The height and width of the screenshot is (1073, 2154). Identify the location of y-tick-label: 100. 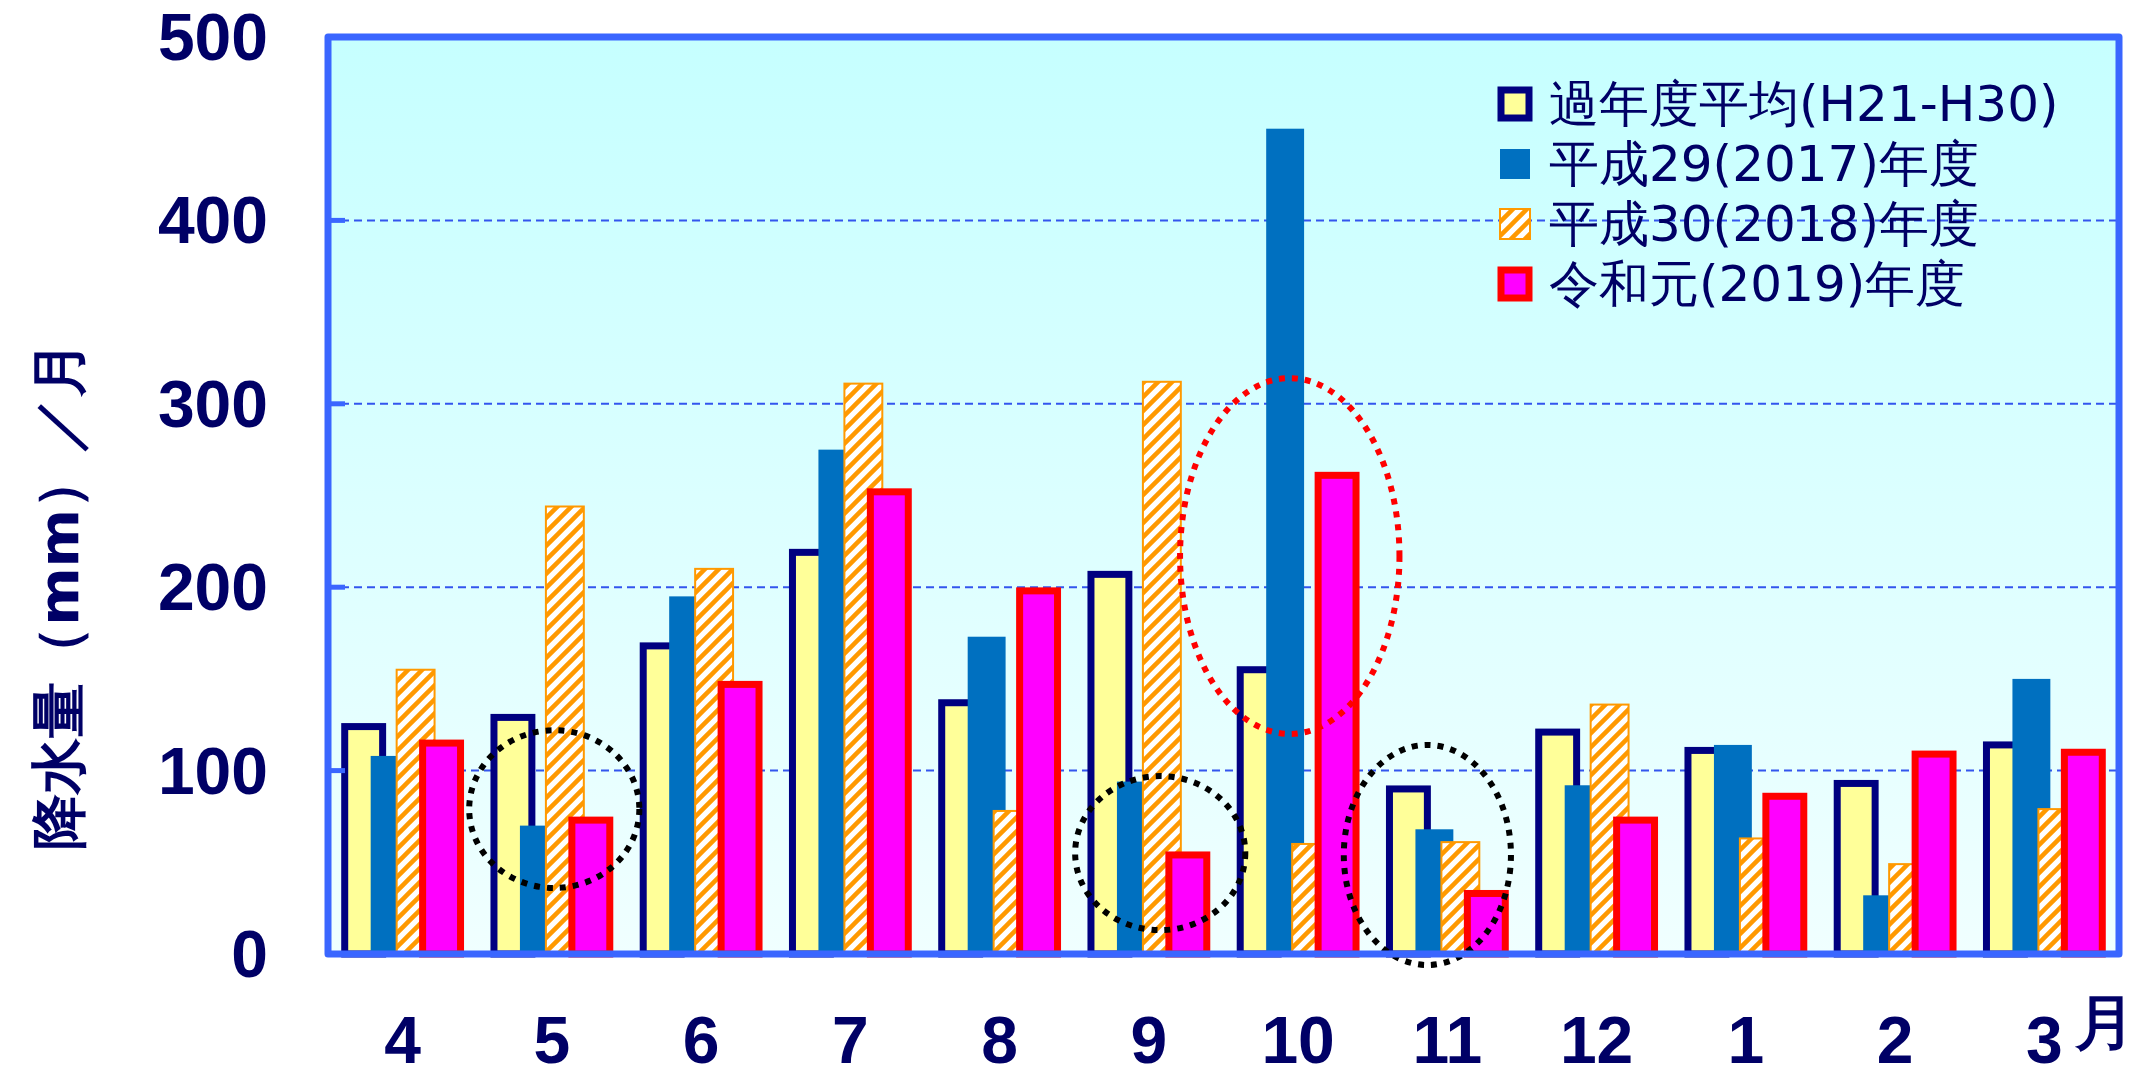
(212, 770).